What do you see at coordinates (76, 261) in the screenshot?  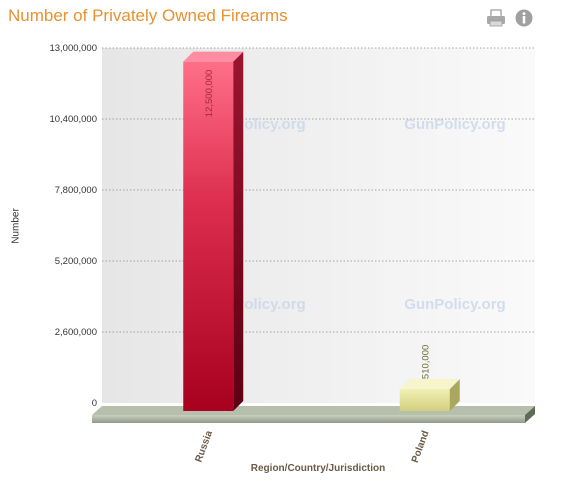 I see `y-tick-label: 5,200,000` at bounding box center [76, 261].